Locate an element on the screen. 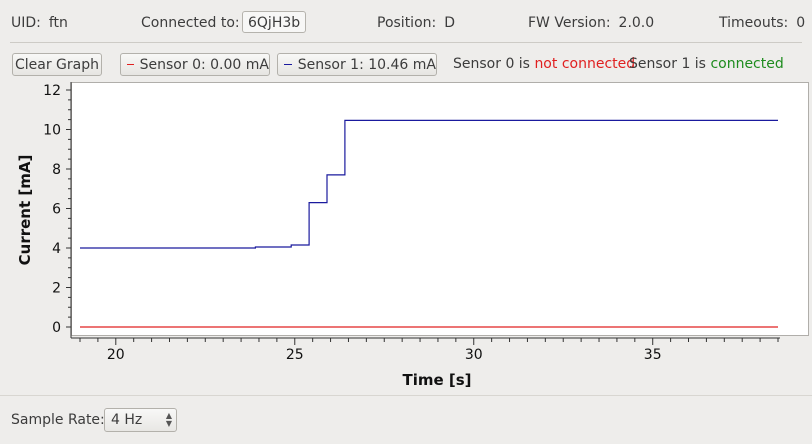 Image resolution: width=812 pixels, height=444 pixels. sensor0-legend-swatch is located at coordinates (130, 64).